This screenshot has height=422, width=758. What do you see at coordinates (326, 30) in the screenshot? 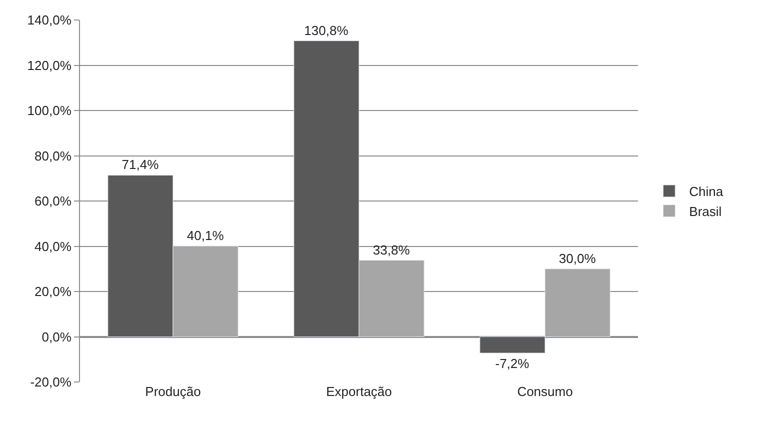
I see `data-label: 130,8%` at bounding box center [326, 30].